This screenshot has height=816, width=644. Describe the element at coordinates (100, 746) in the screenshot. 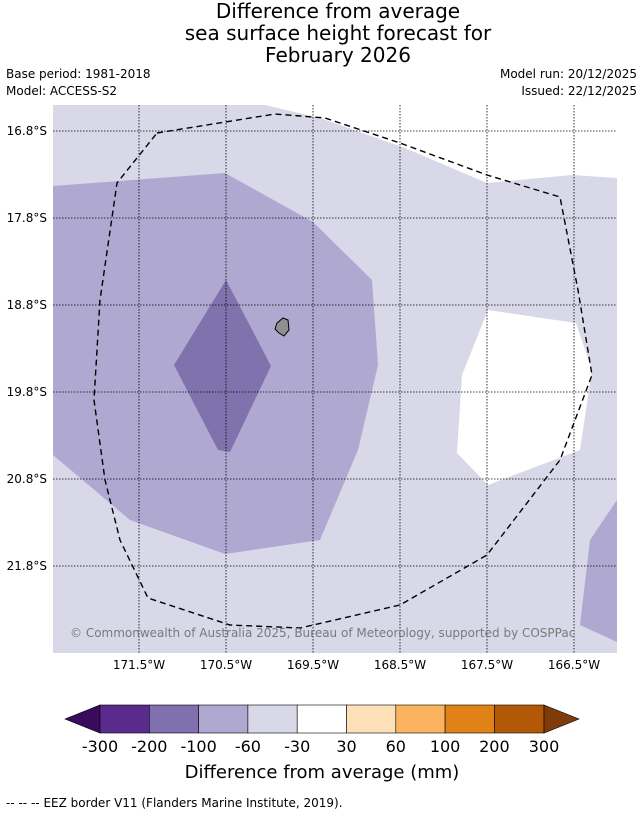

I see `colorbar-tick-label: -300` at that location.